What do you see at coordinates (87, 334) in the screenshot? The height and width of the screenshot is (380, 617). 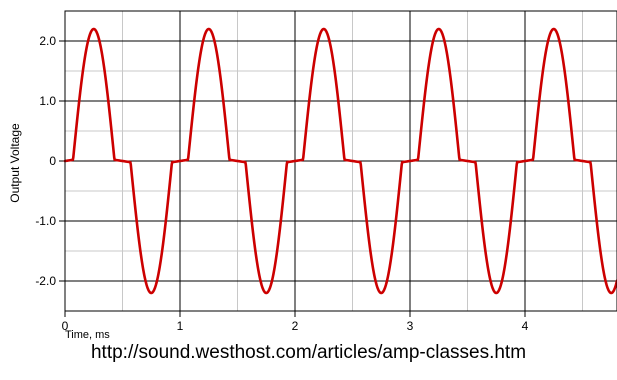 I see `x-axis-label: Time, ms` at bounding box center [87, 334].